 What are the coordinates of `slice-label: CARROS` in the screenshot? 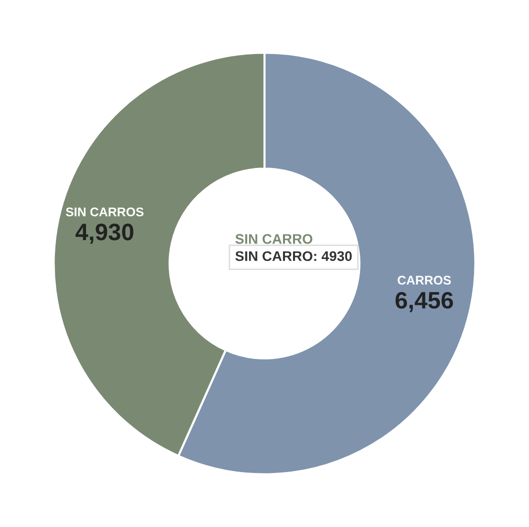 It's located at (424, 280).